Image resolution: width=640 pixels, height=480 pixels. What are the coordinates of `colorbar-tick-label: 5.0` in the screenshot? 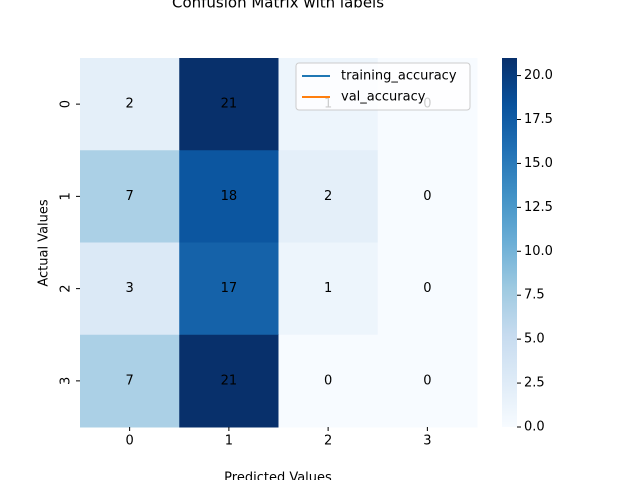 It's located at (534, 339).